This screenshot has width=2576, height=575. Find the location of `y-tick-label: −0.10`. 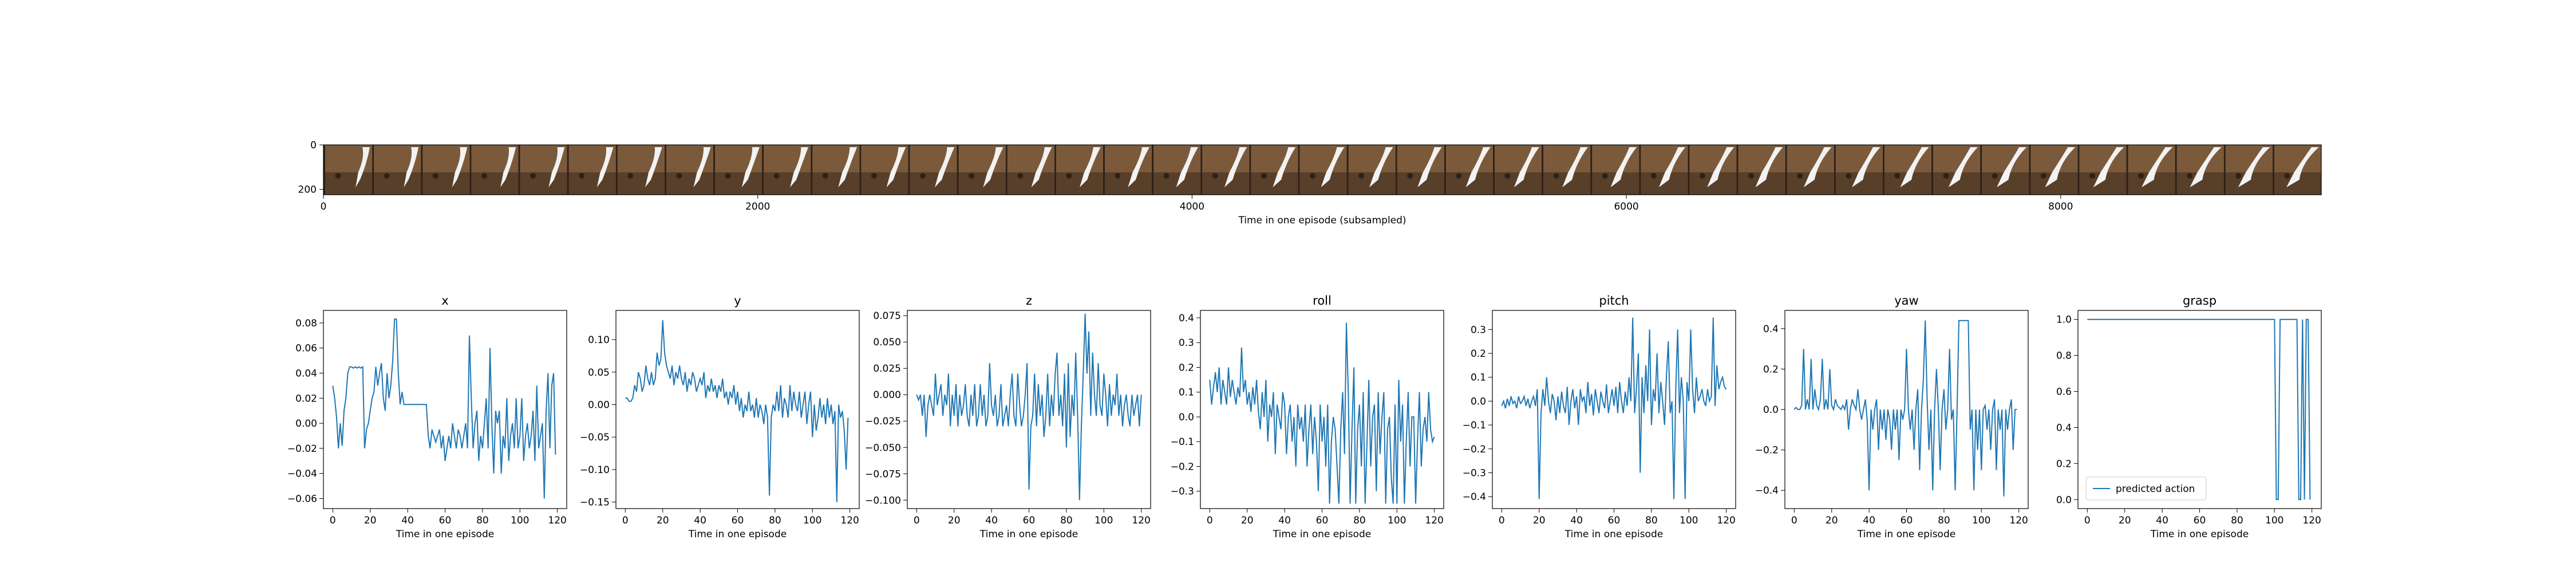

y-tick-label: −0.10 is located at coordinates (595, 470).